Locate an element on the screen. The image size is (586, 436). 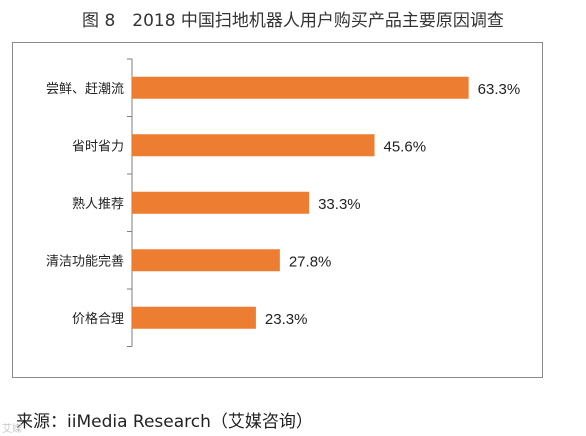
category-label: 省时省力 is located at coordinates (98, 146).